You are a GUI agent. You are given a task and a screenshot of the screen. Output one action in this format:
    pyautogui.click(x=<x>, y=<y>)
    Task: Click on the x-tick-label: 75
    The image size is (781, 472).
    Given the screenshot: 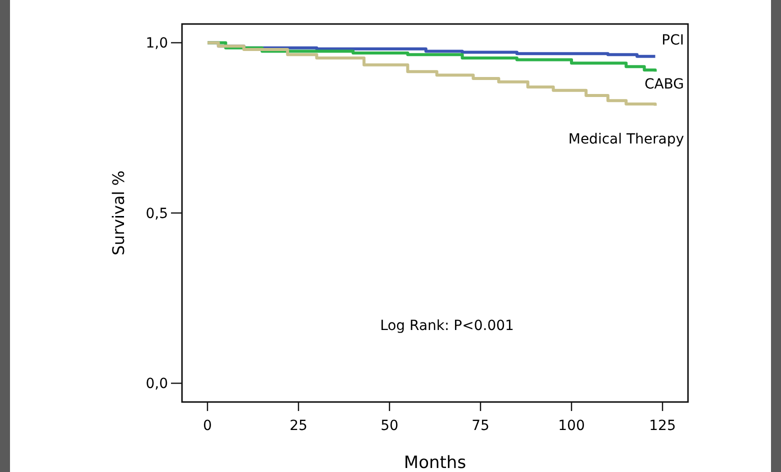 What is the action you would take?
    pyautogui.click(x=481, y=426)
    